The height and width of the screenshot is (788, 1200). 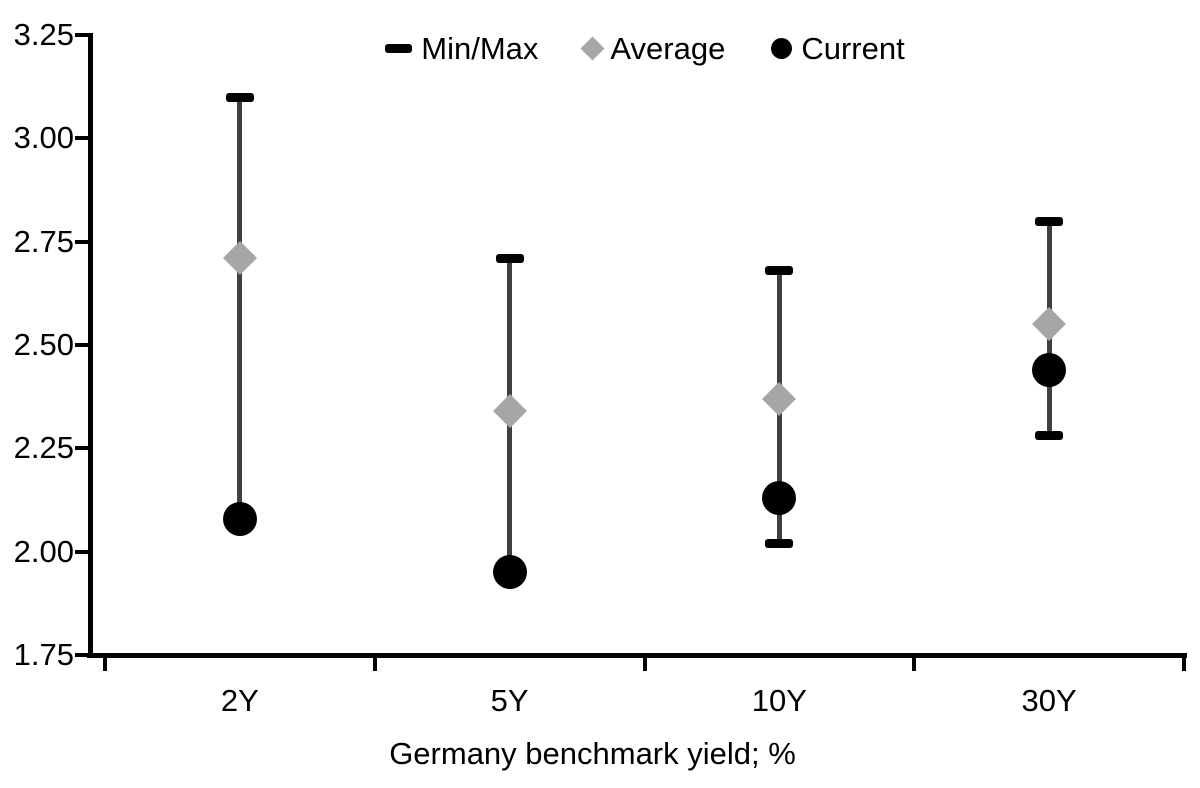 What do you see at coordinates (1049, 700) in the screenshot?
I see `x-axis-category-label: 30Y` at bounding box center [1049, 700].